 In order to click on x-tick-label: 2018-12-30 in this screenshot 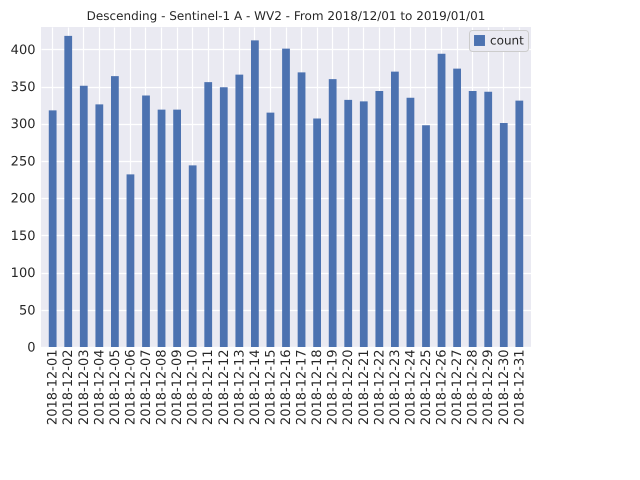, I will do `click(504, 388)`.